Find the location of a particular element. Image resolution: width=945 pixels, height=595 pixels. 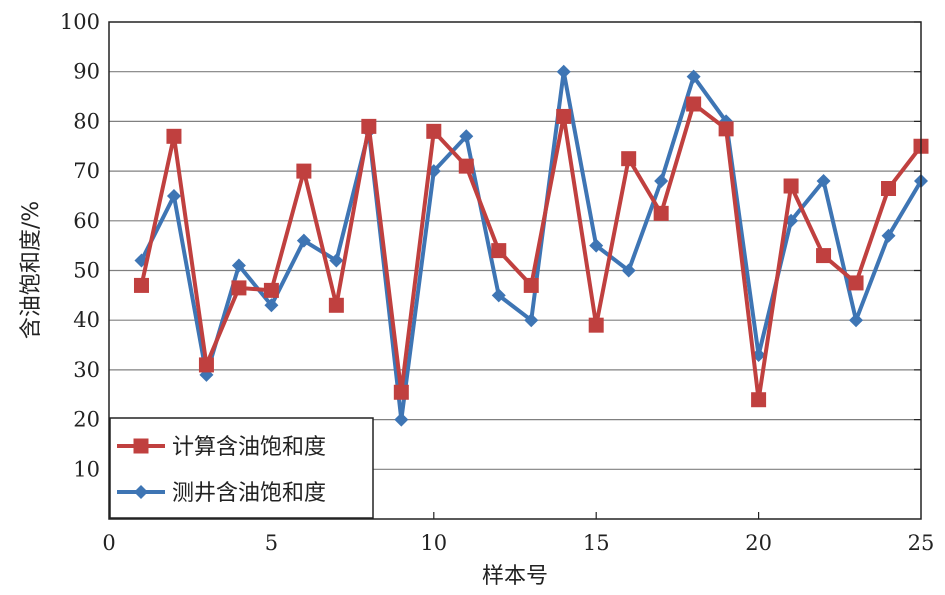

y-tick-label-30: 30 is located at coordinates (86, 370).